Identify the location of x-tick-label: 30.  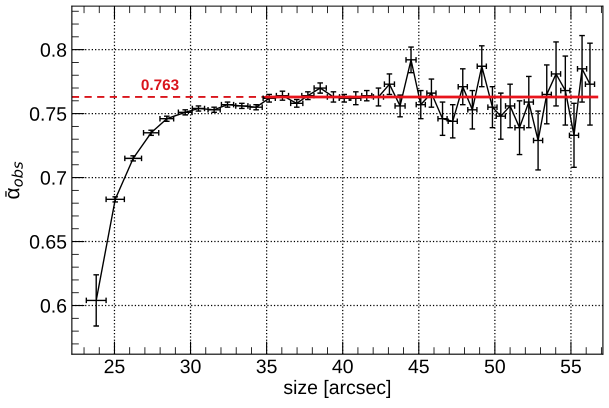
(190, 367).